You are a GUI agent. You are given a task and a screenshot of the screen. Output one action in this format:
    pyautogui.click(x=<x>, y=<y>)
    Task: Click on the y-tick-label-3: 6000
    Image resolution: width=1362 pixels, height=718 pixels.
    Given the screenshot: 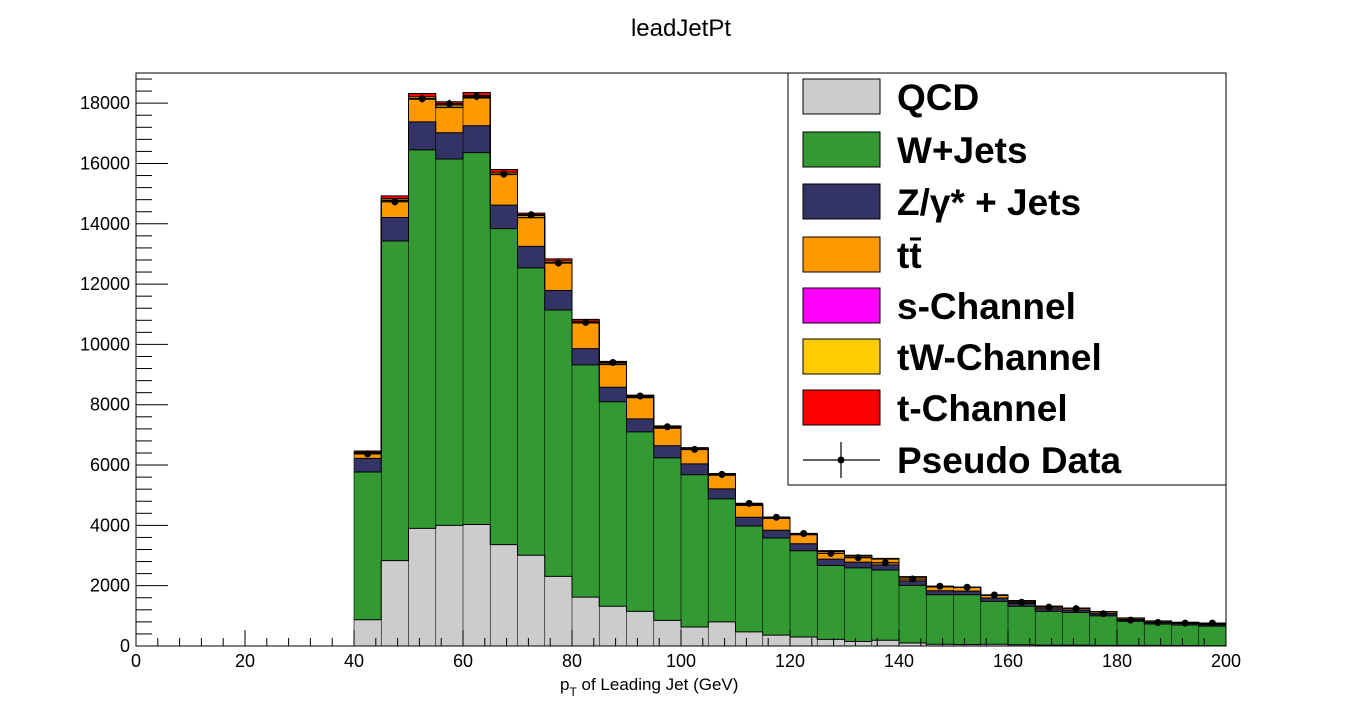 What is the action you would take?
    pyautogui.click(x=110, y=465)
    